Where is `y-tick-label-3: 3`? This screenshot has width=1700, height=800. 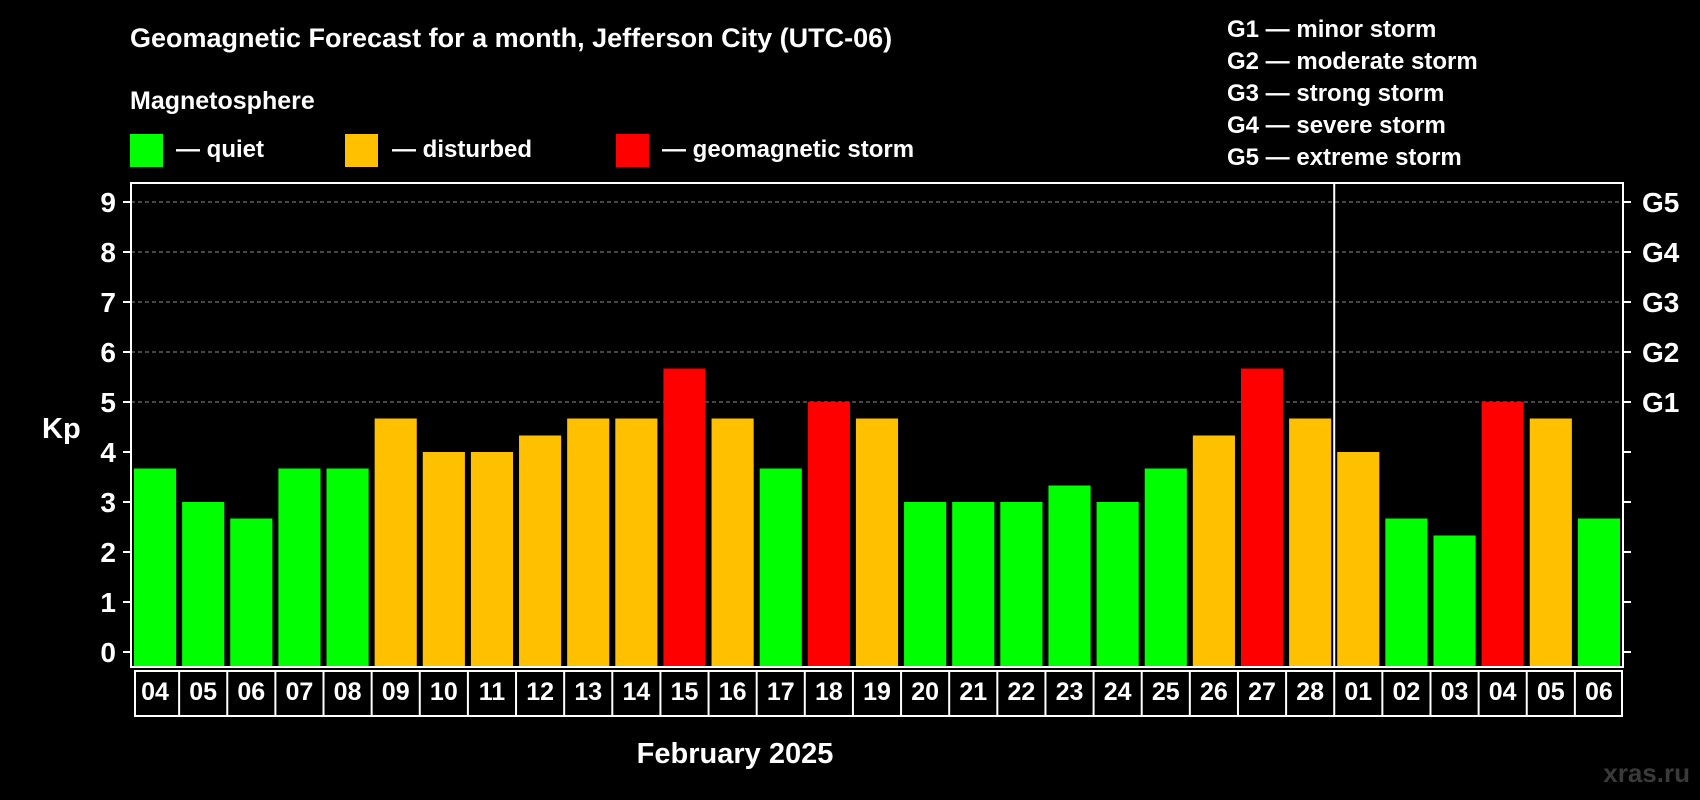
y-tick-label-3: 3 is located at coordinates (108, 502).